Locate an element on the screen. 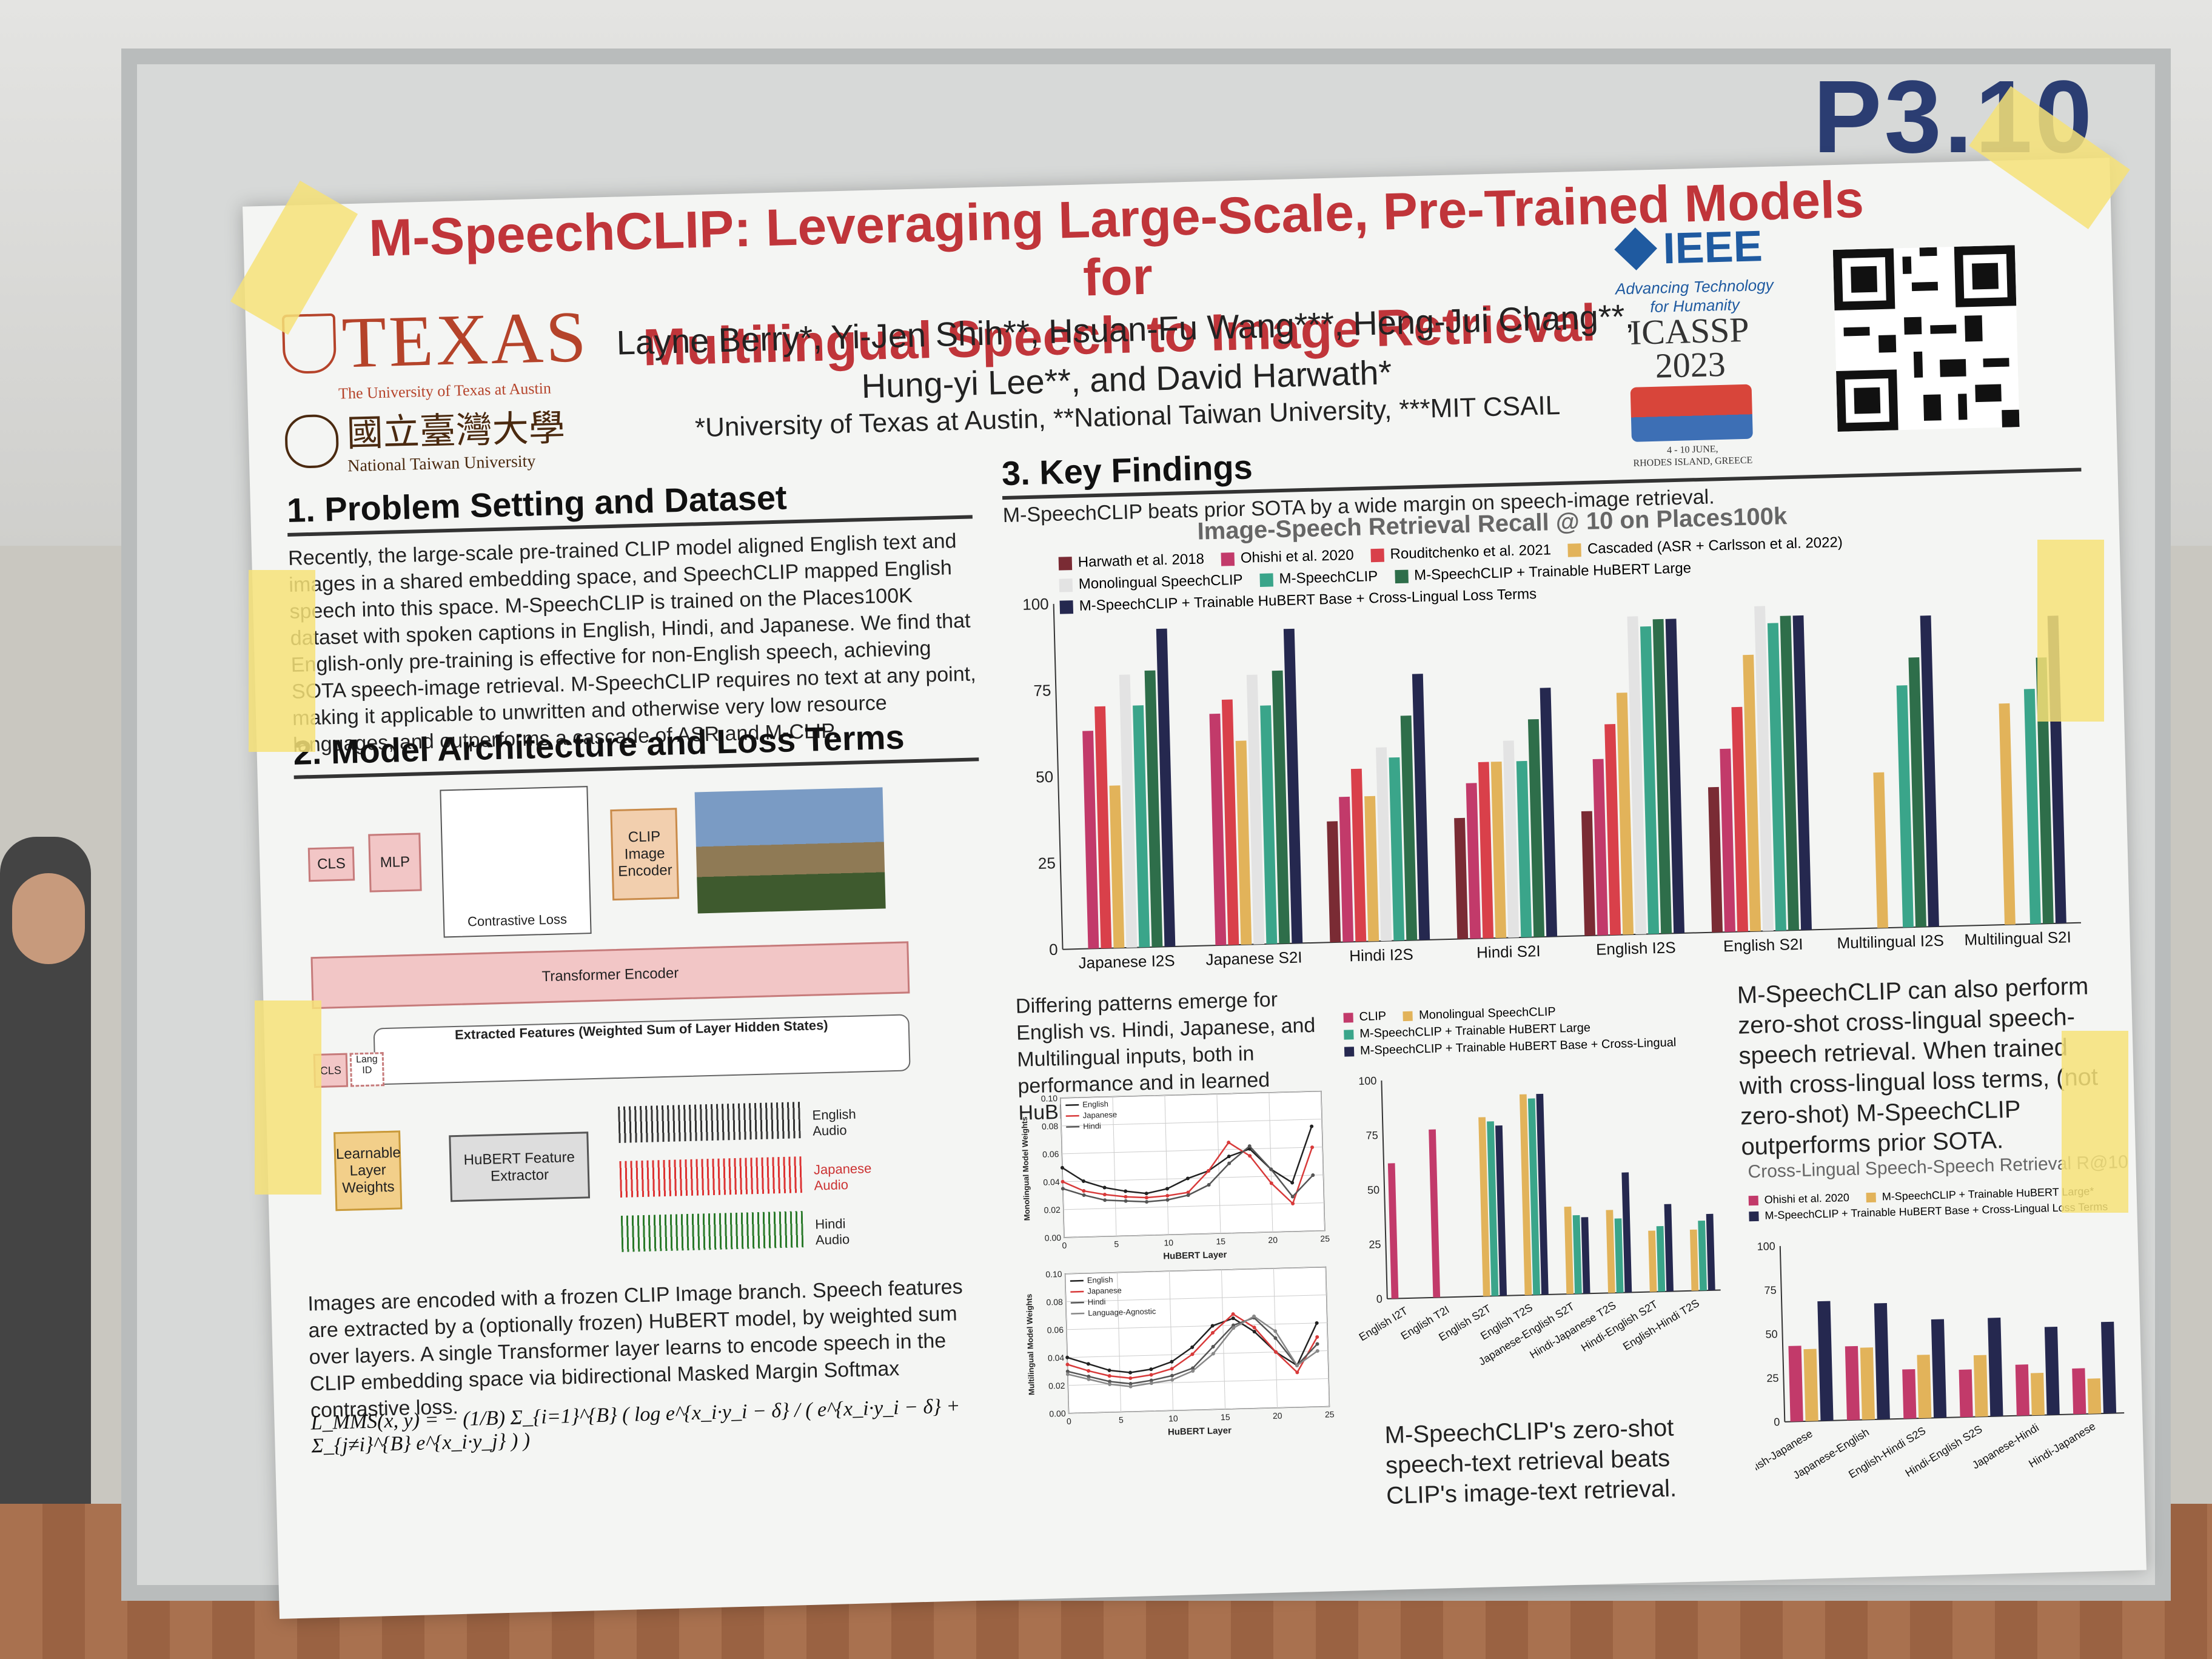 Image resolution: width=2212 pixels, height=1659 pixels. attendee-head is located at coordinates (48, 918).